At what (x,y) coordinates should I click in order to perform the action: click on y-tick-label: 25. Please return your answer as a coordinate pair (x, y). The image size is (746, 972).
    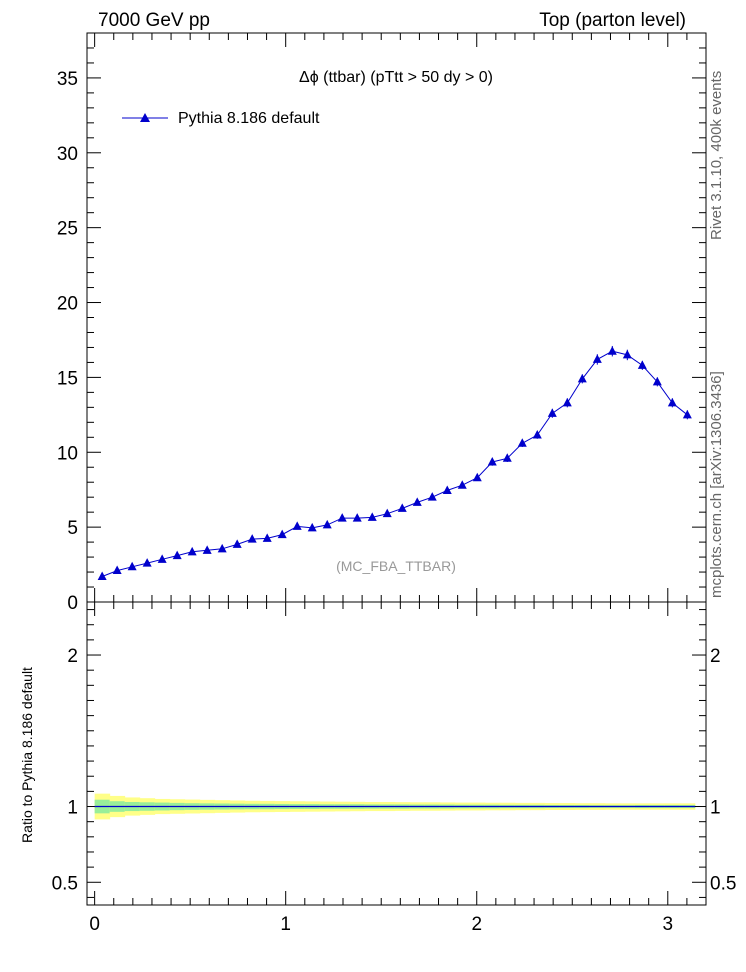
    Looking at the image, I should click on (67, 229).